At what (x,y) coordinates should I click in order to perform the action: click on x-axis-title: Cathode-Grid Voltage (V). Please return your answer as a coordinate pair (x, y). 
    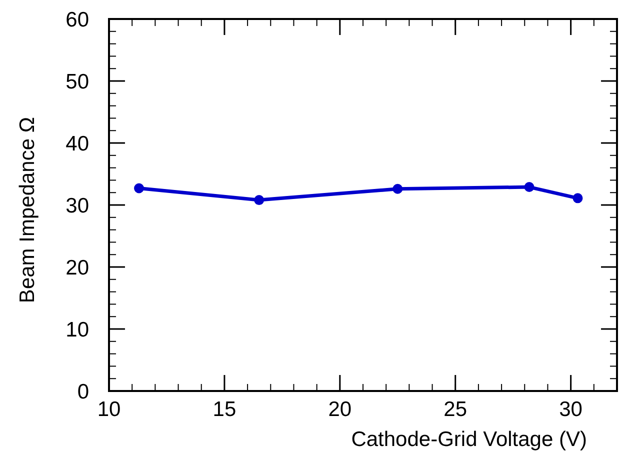
    Looking at the image, I should click on (469, 439).